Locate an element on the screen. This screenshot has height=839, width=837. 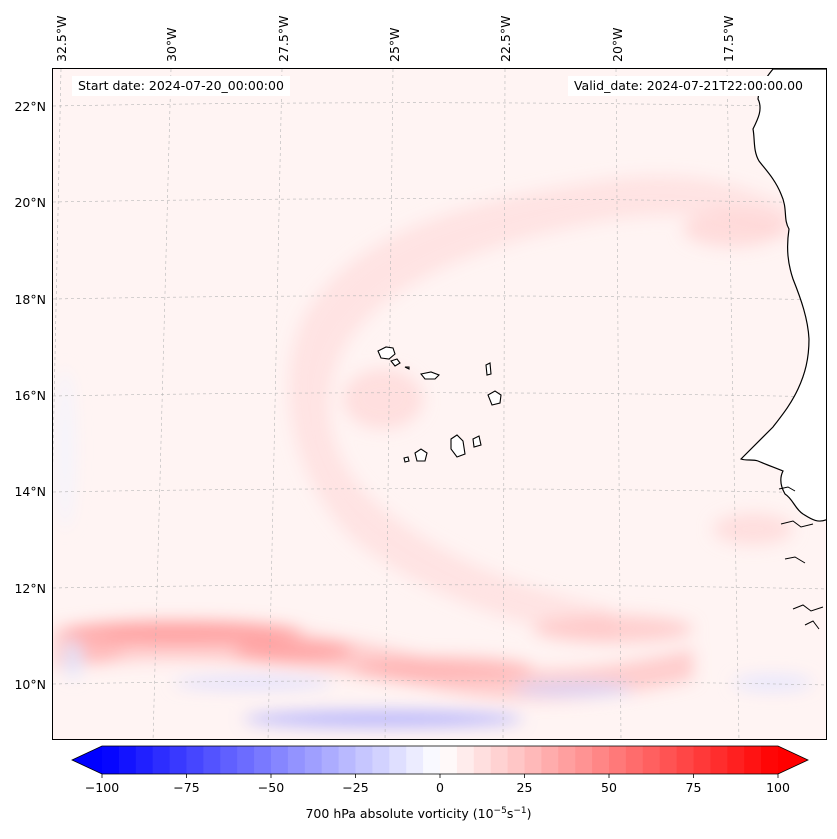
island-boa-vista is located at coordinates (494, 398).